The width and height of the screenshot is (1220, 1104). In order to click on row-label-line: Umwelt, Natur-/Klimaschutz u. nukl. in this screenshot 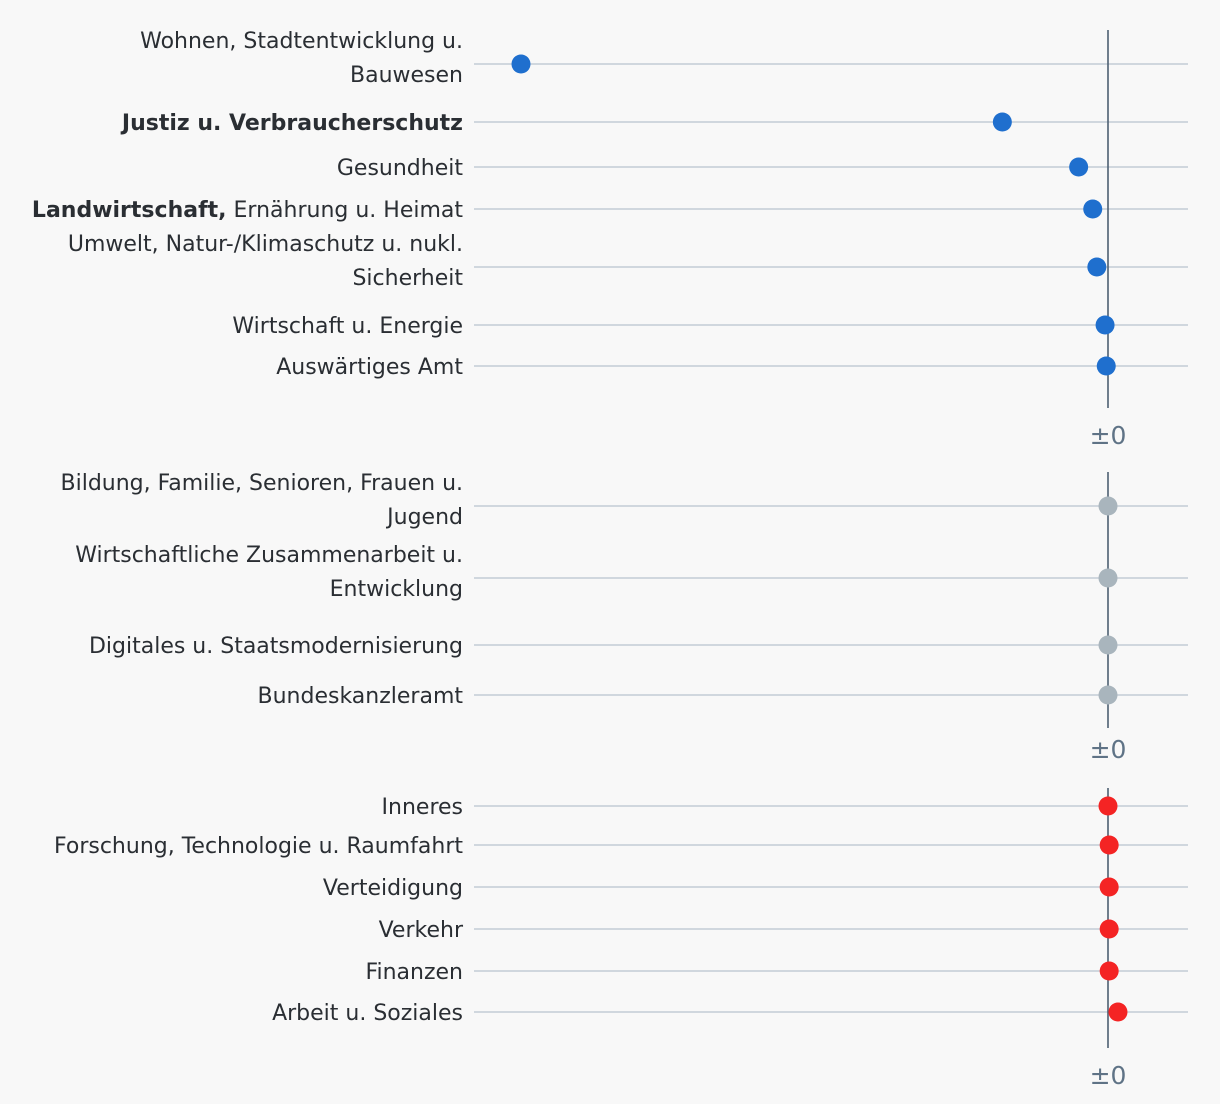, I will do `click(265, 244)`.